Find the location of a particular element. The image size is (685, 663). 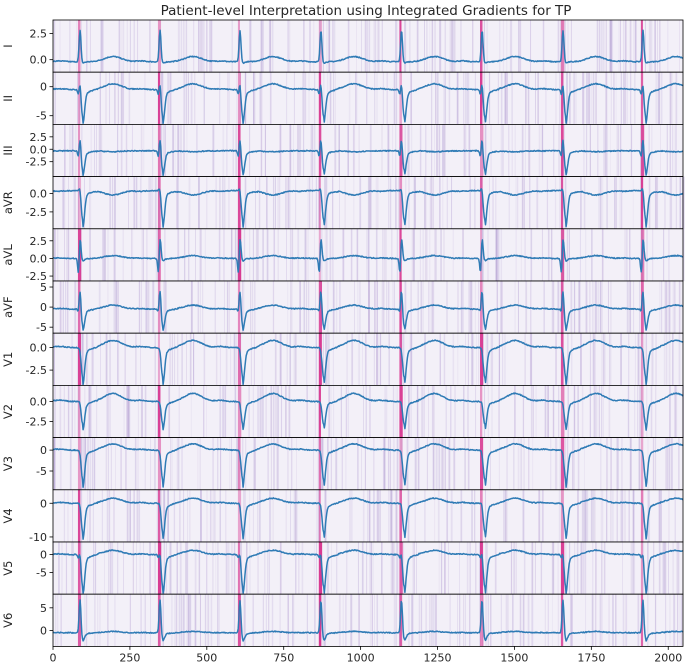

panel-background is located at coordinates (368, 46).